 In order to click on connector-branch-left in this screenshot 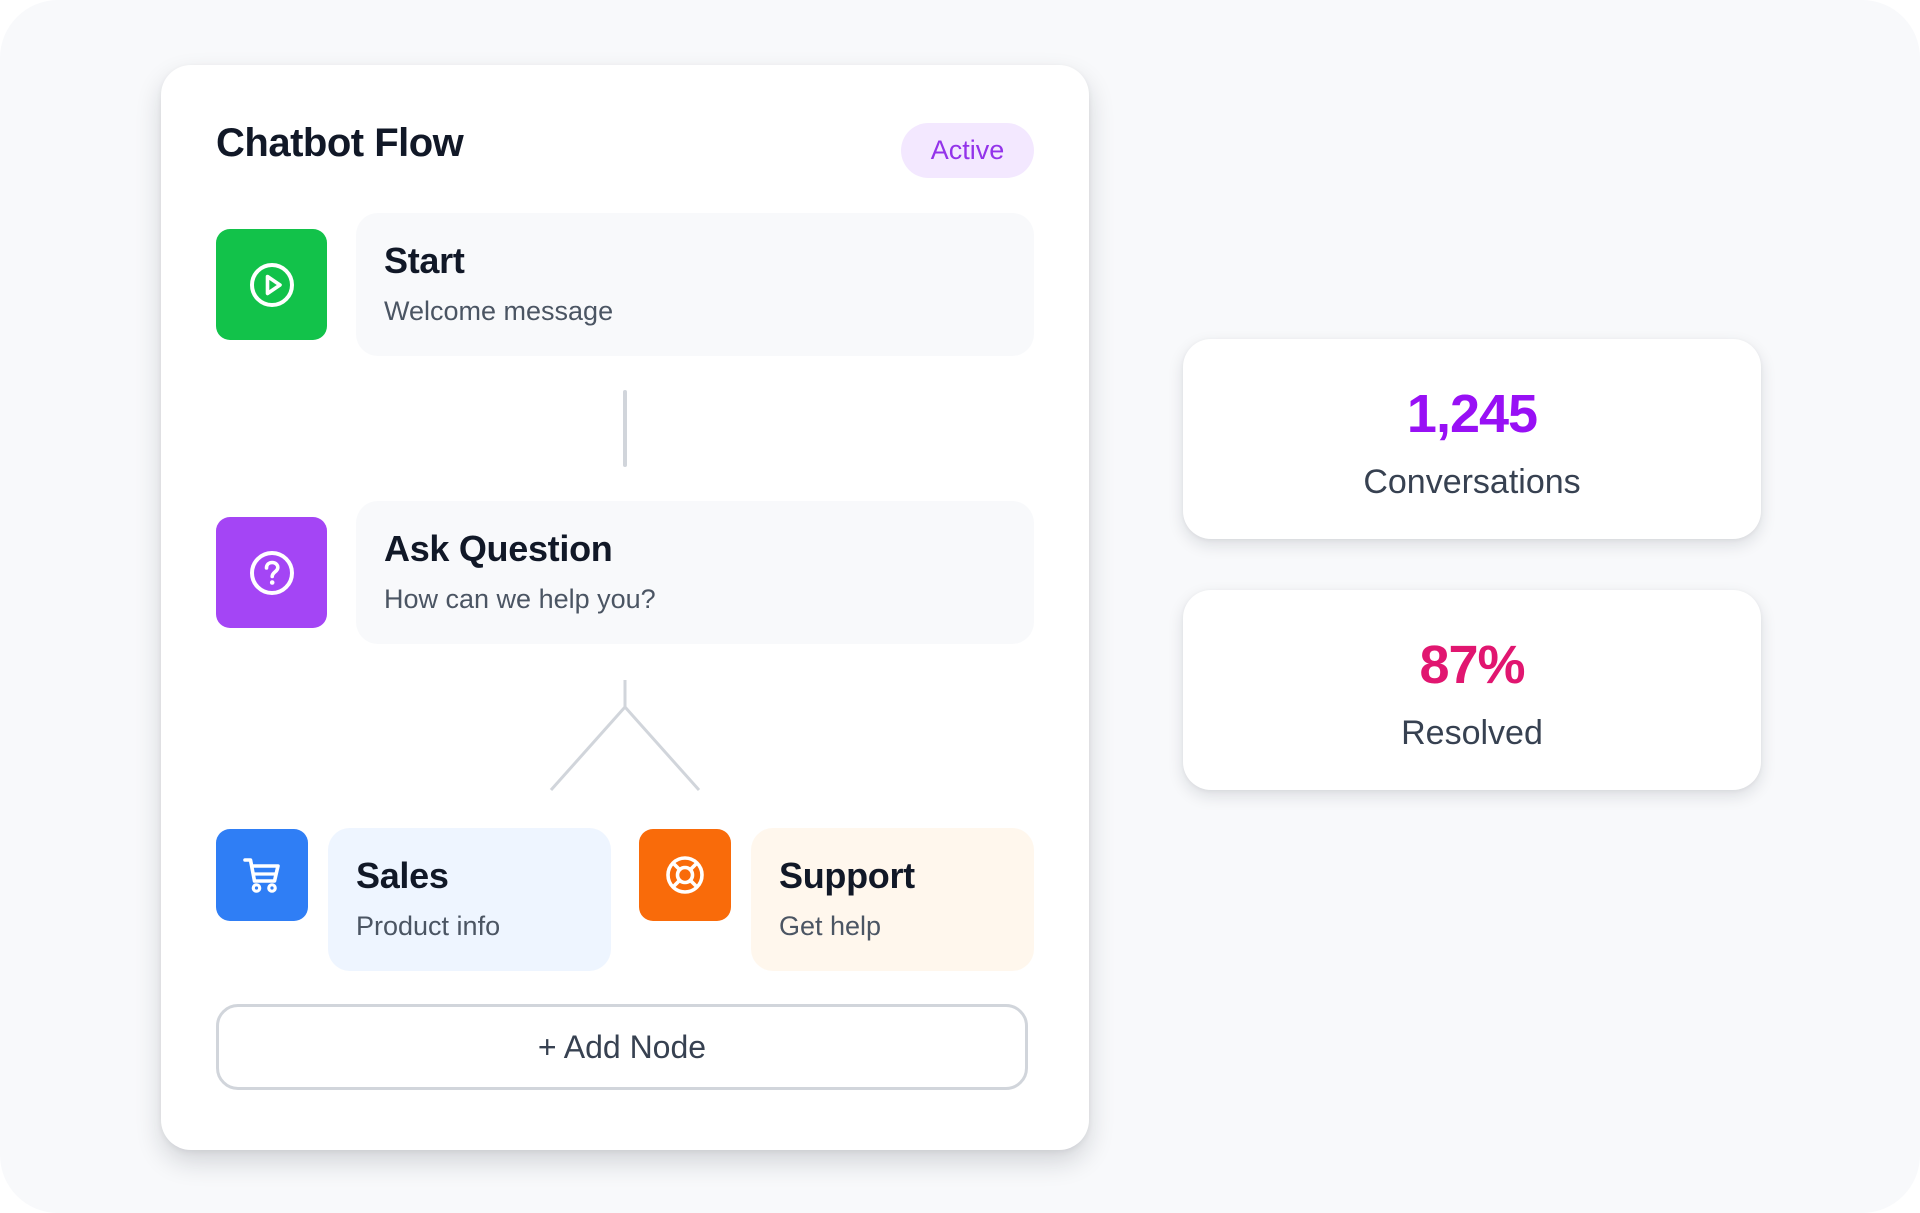, I will do `click(588, 748)`.